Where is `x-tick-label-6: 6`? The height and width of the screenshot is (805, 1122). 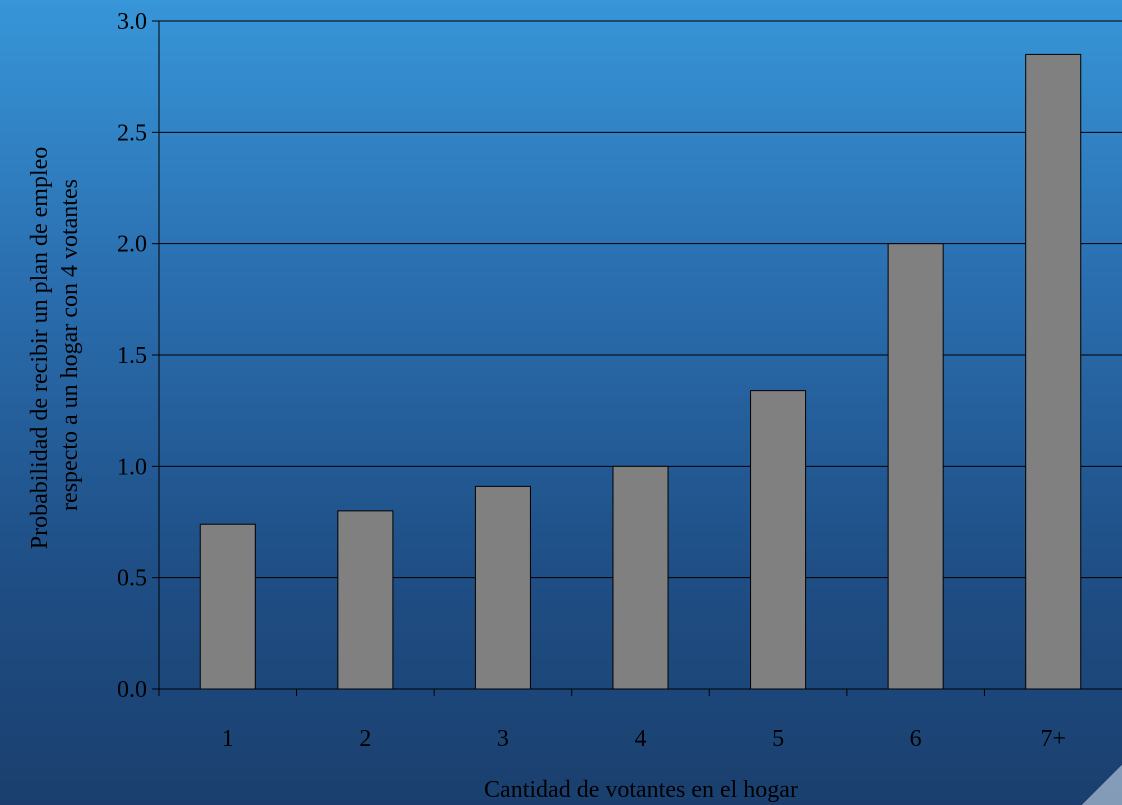
x-tick-label-6: 6 is located at coordinates (916, 739).